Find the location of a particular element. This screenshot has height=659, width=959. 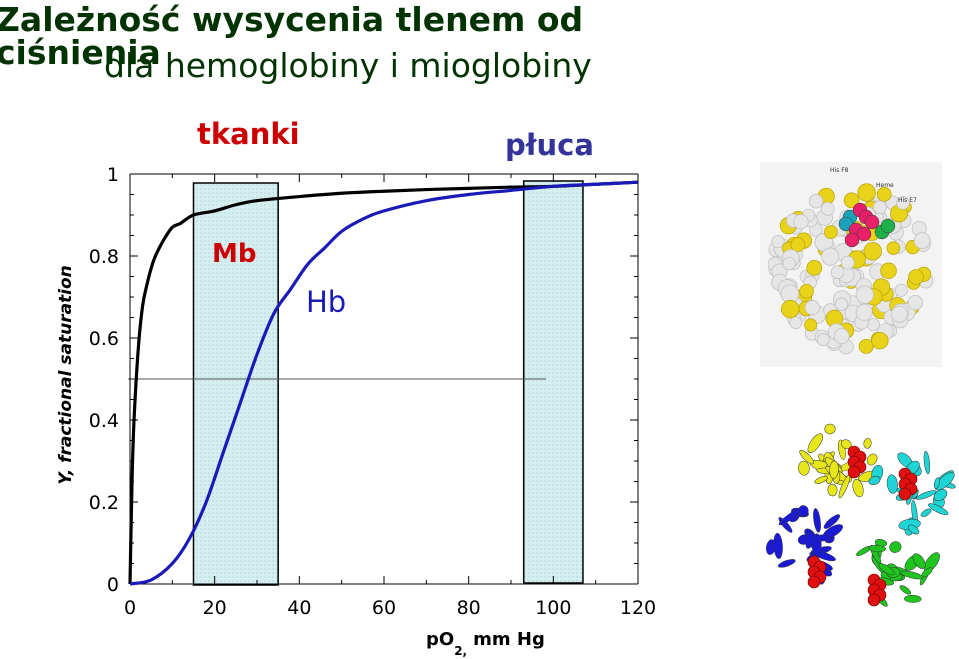

x-tick-label: 20 is located at coordinates (215, 608).